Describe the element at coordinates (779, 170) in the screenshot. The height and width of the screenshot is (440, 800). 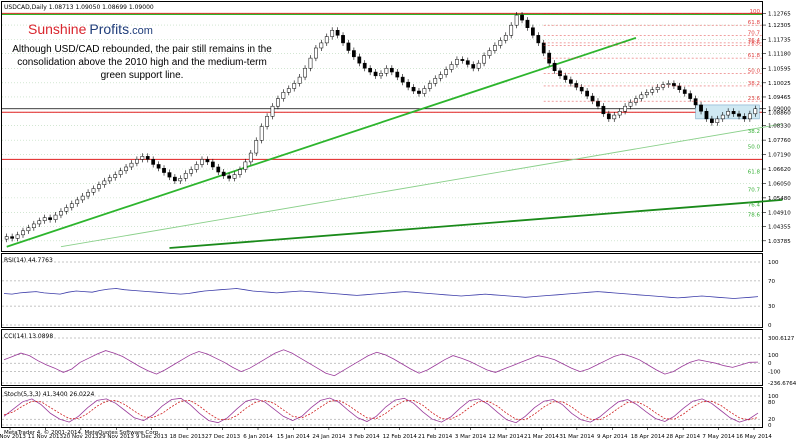
I see `y-tick-label: 1.06620` at that location.